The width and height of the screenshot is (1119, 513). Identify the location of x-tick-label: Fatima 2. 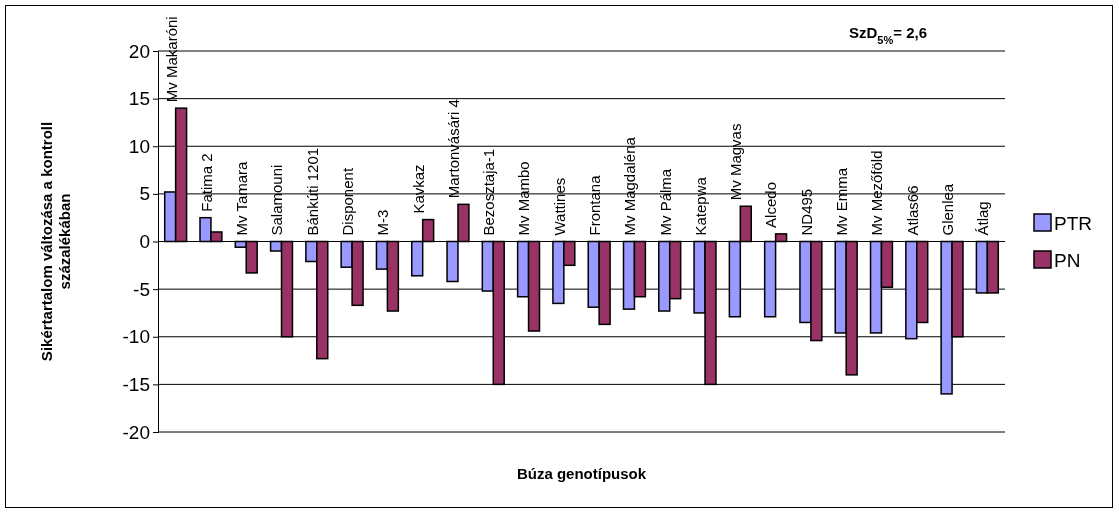
(206, 182).